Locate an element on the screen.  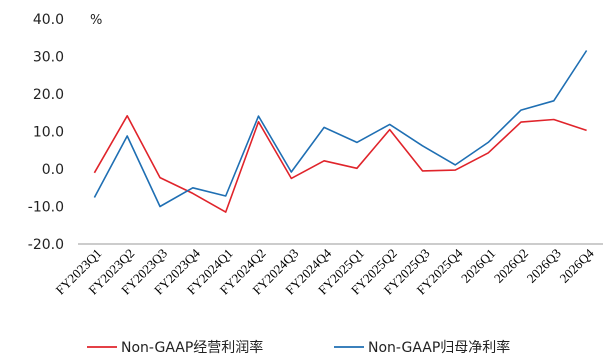
y-tick-label: 30.0 is located at coordinates (48, 58).